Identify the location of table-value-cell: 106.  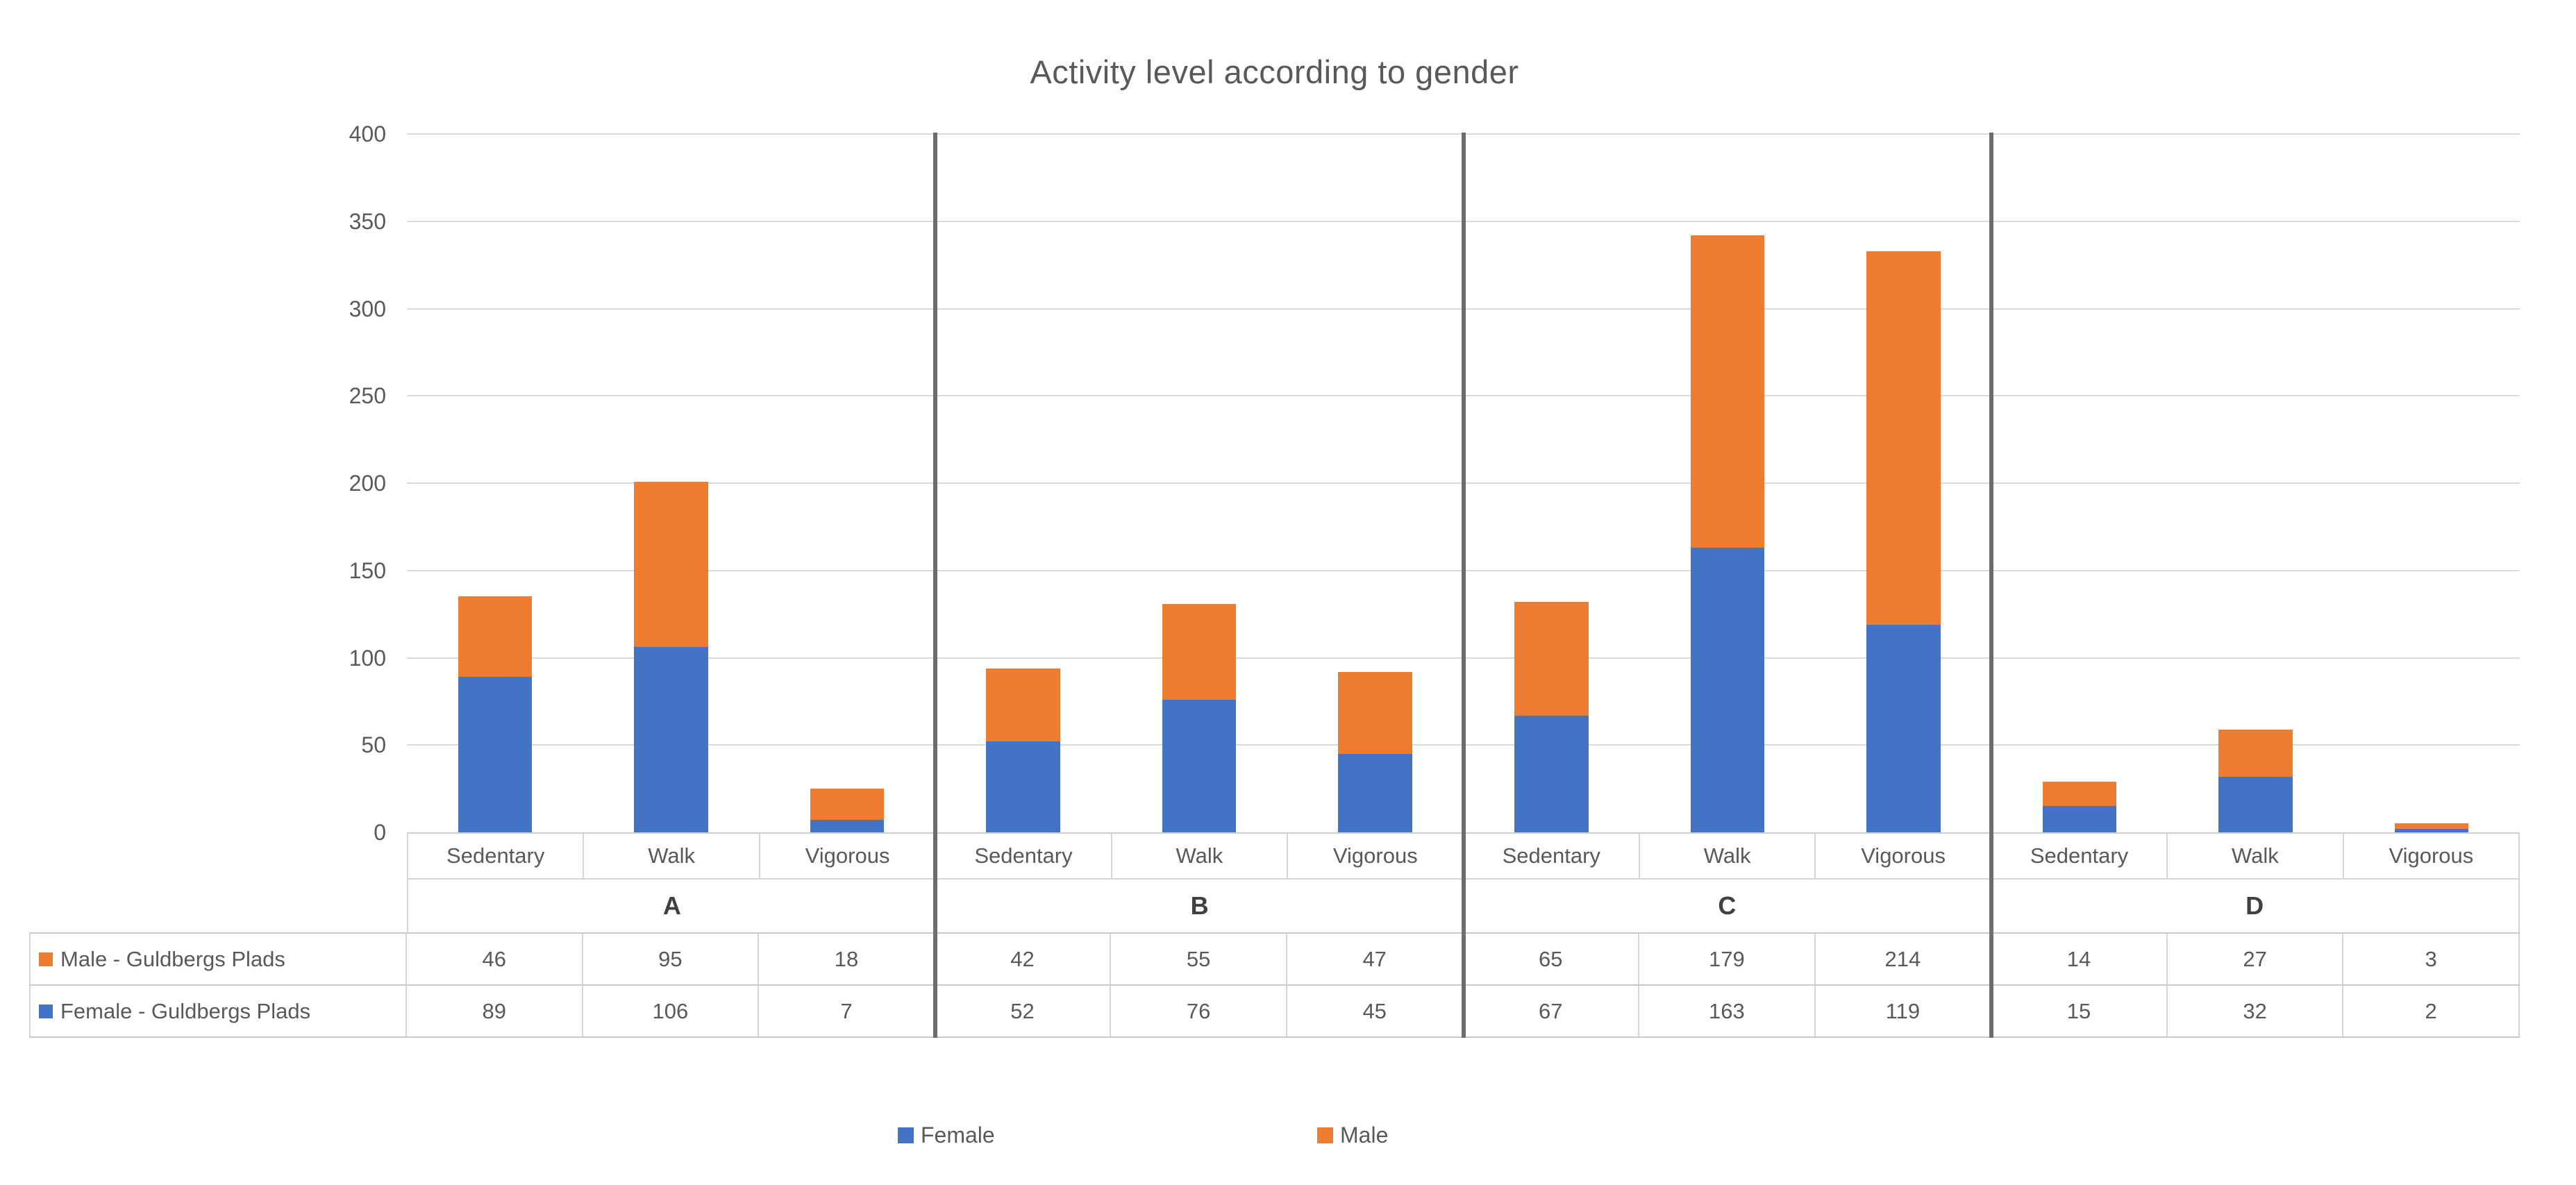
(671, 1011).